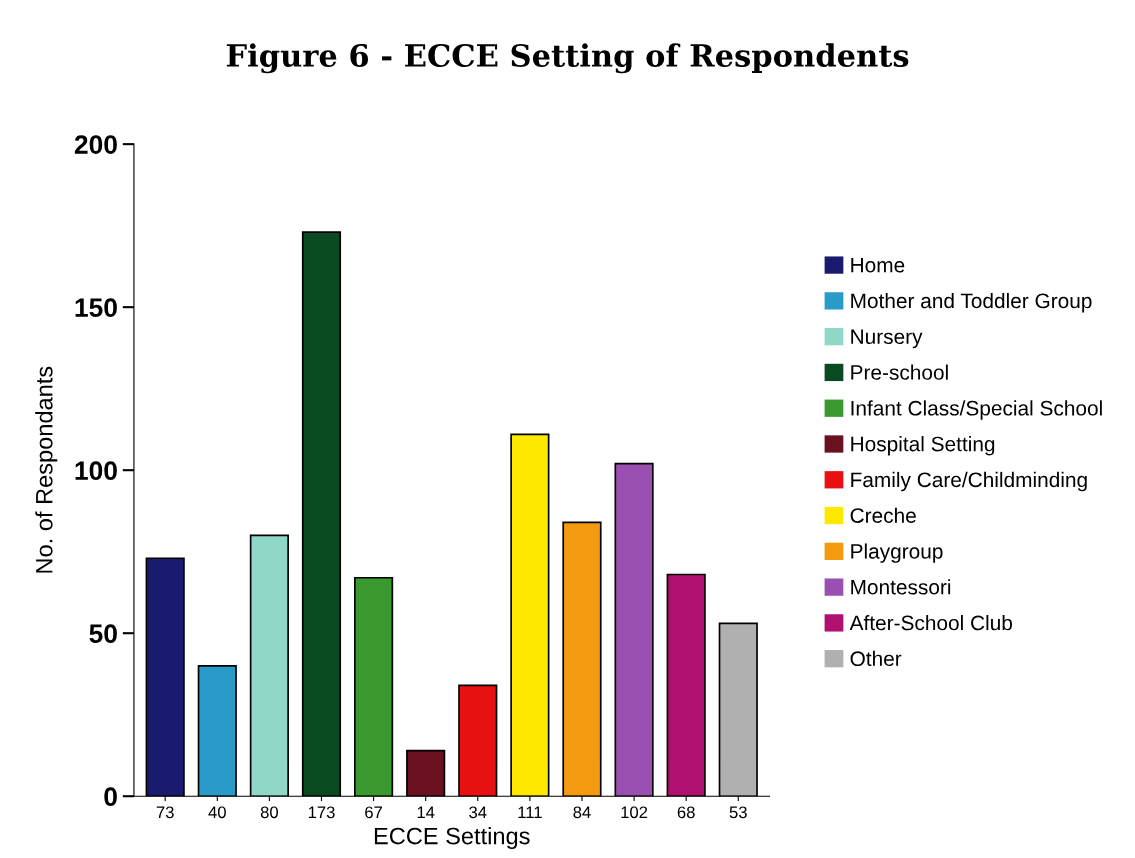 This screenshot has width=1135, height=858. I want to click on legend-label: After-School Club, so click(930, 622).